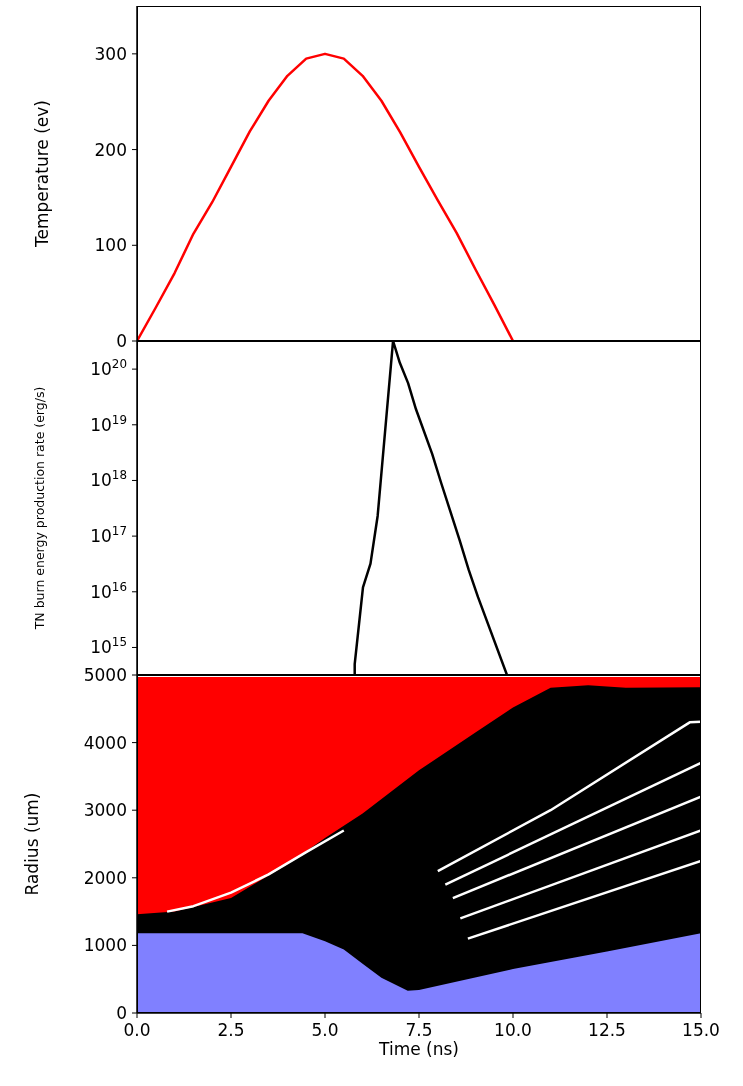  I want to click on y-tick-label: 10$^{17}$, so click(108, 535).